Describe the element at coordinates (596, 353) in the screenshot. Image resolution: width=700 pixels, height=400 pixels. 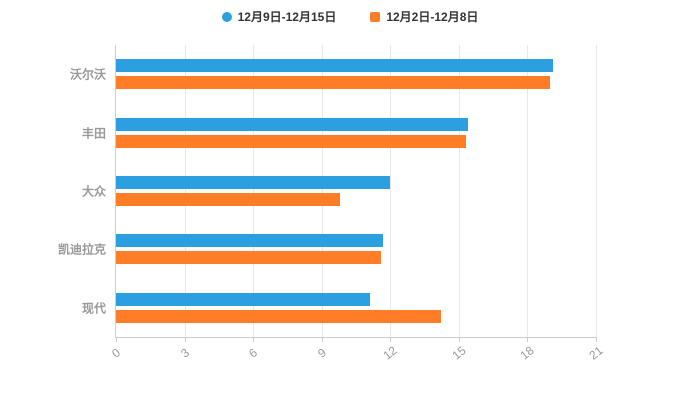
I see `x-axis-tick-label: 21` at that location.